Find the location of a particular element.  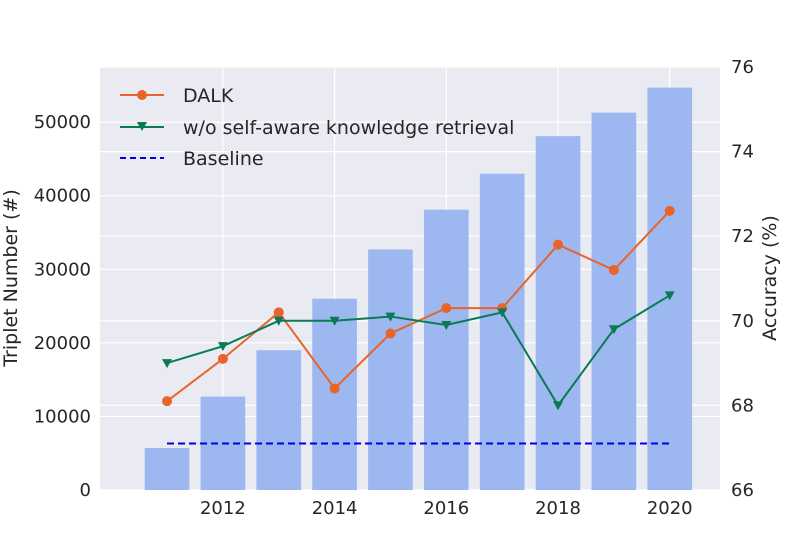

point-wo-retrieval-2015 is located at coordinates (390, 317).